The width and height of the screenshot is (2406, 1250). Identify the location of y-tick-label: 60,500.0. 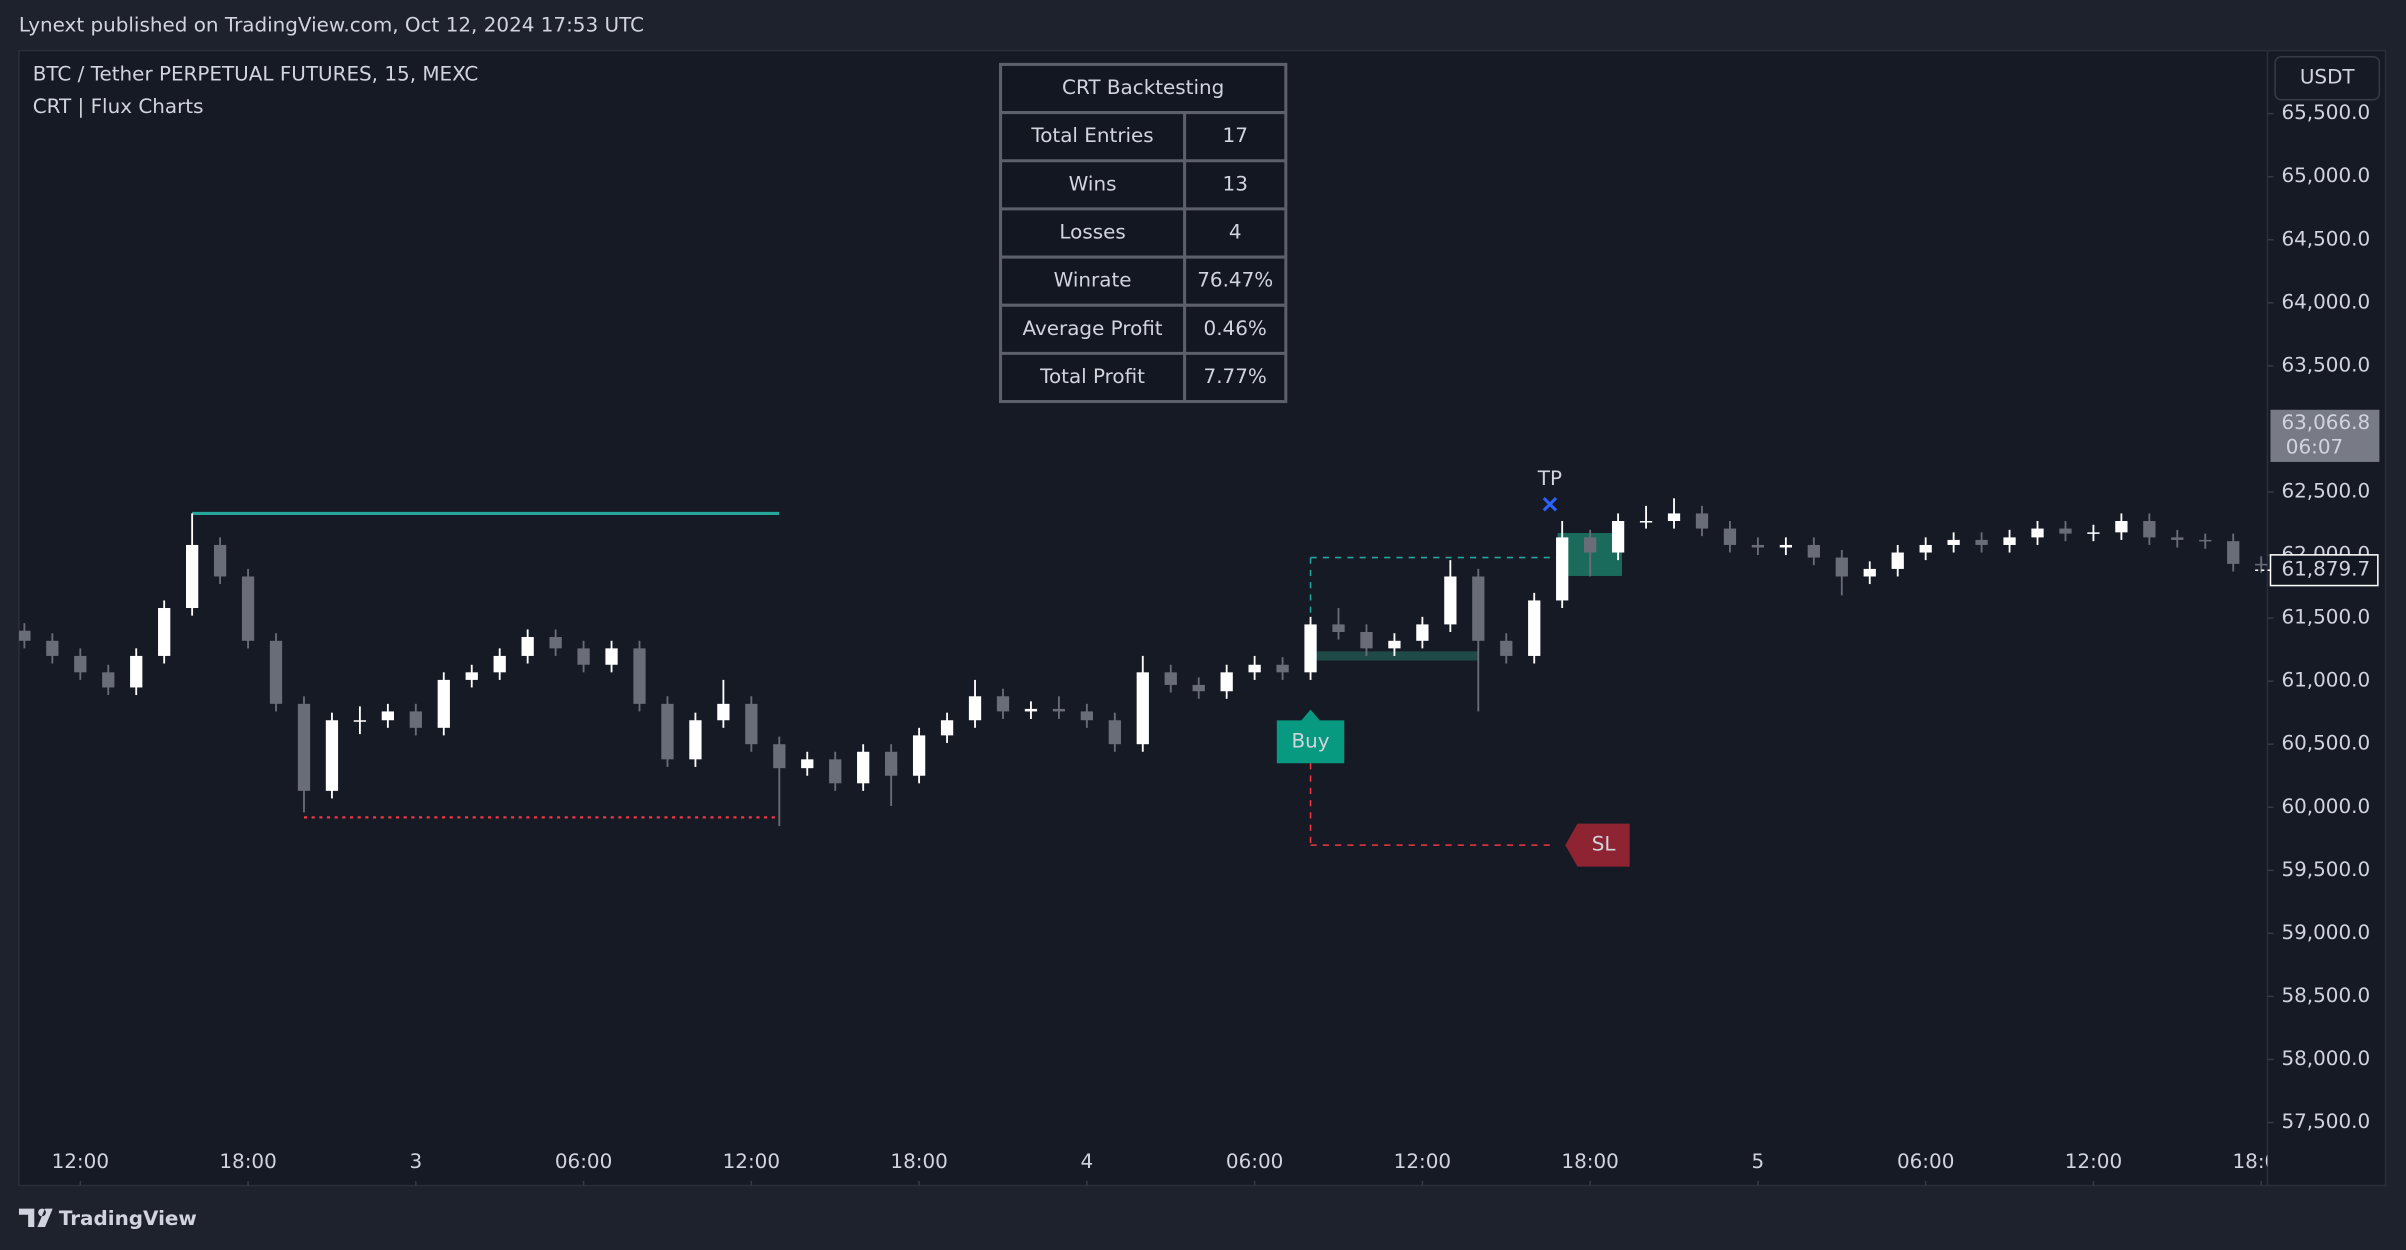
(2325, 743).